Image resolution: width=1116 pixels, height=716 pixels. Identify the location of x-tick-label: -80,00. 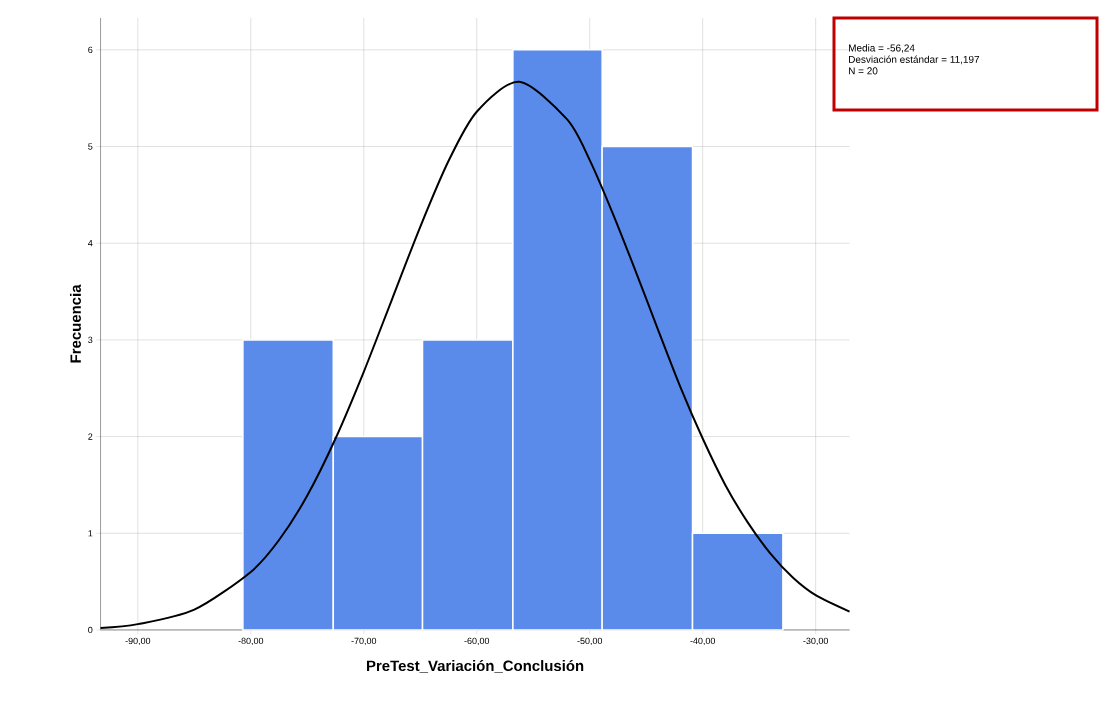
(251, 641).